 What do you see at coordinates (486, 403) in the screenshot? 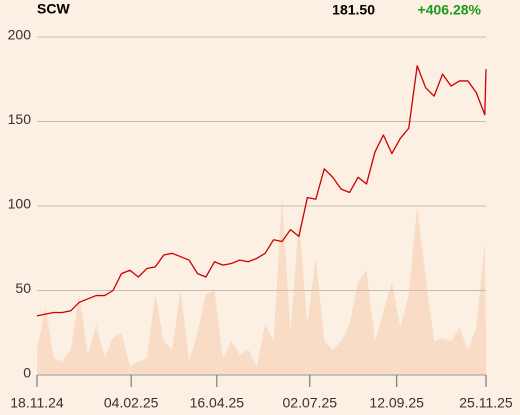
I see `x-tick-label: 25.11.25` at bounding box center [486, 403].